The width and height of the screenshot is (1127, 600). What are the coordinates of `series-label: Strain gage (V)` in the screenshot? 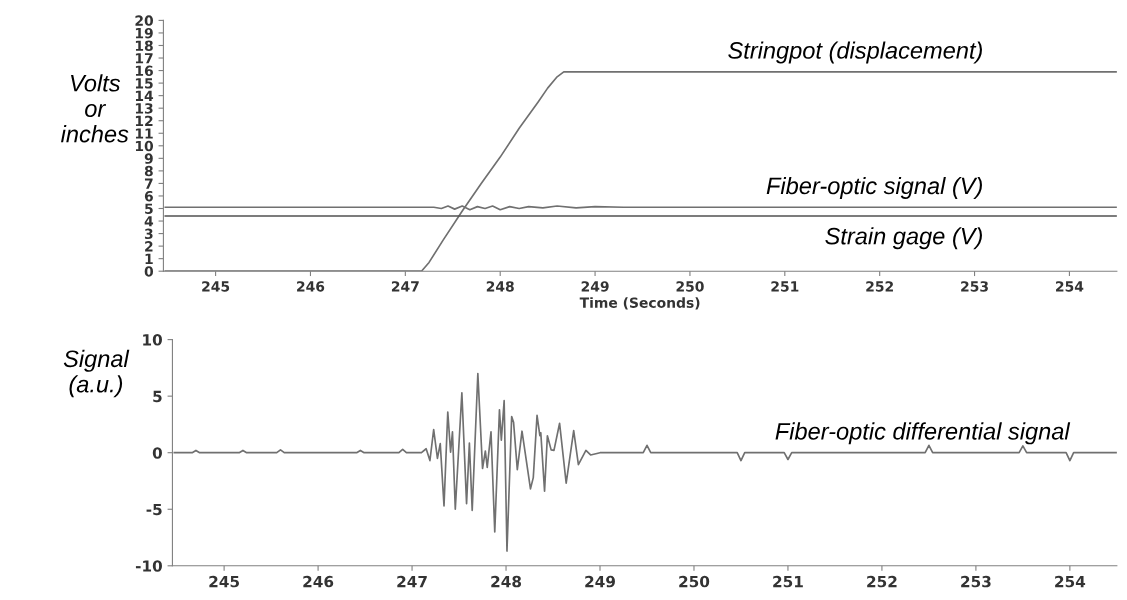 It's located at (903, 238).